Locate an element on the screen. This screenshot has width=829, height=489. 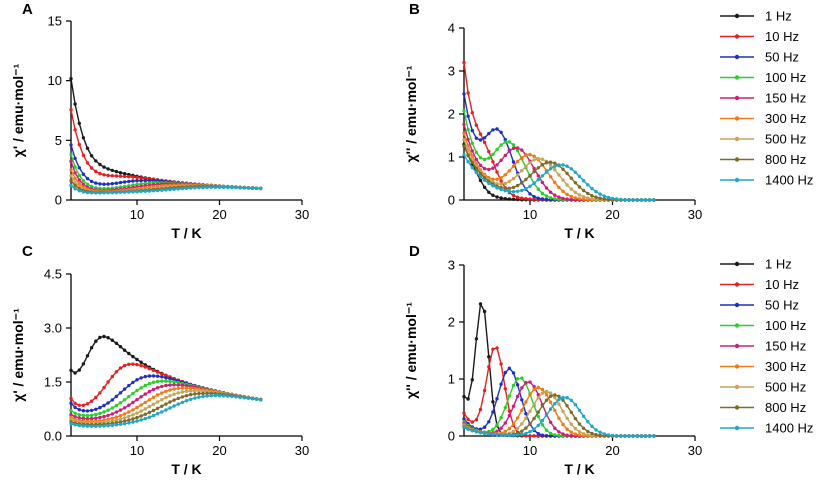
legend-marker is located at coordinates (737, 57).